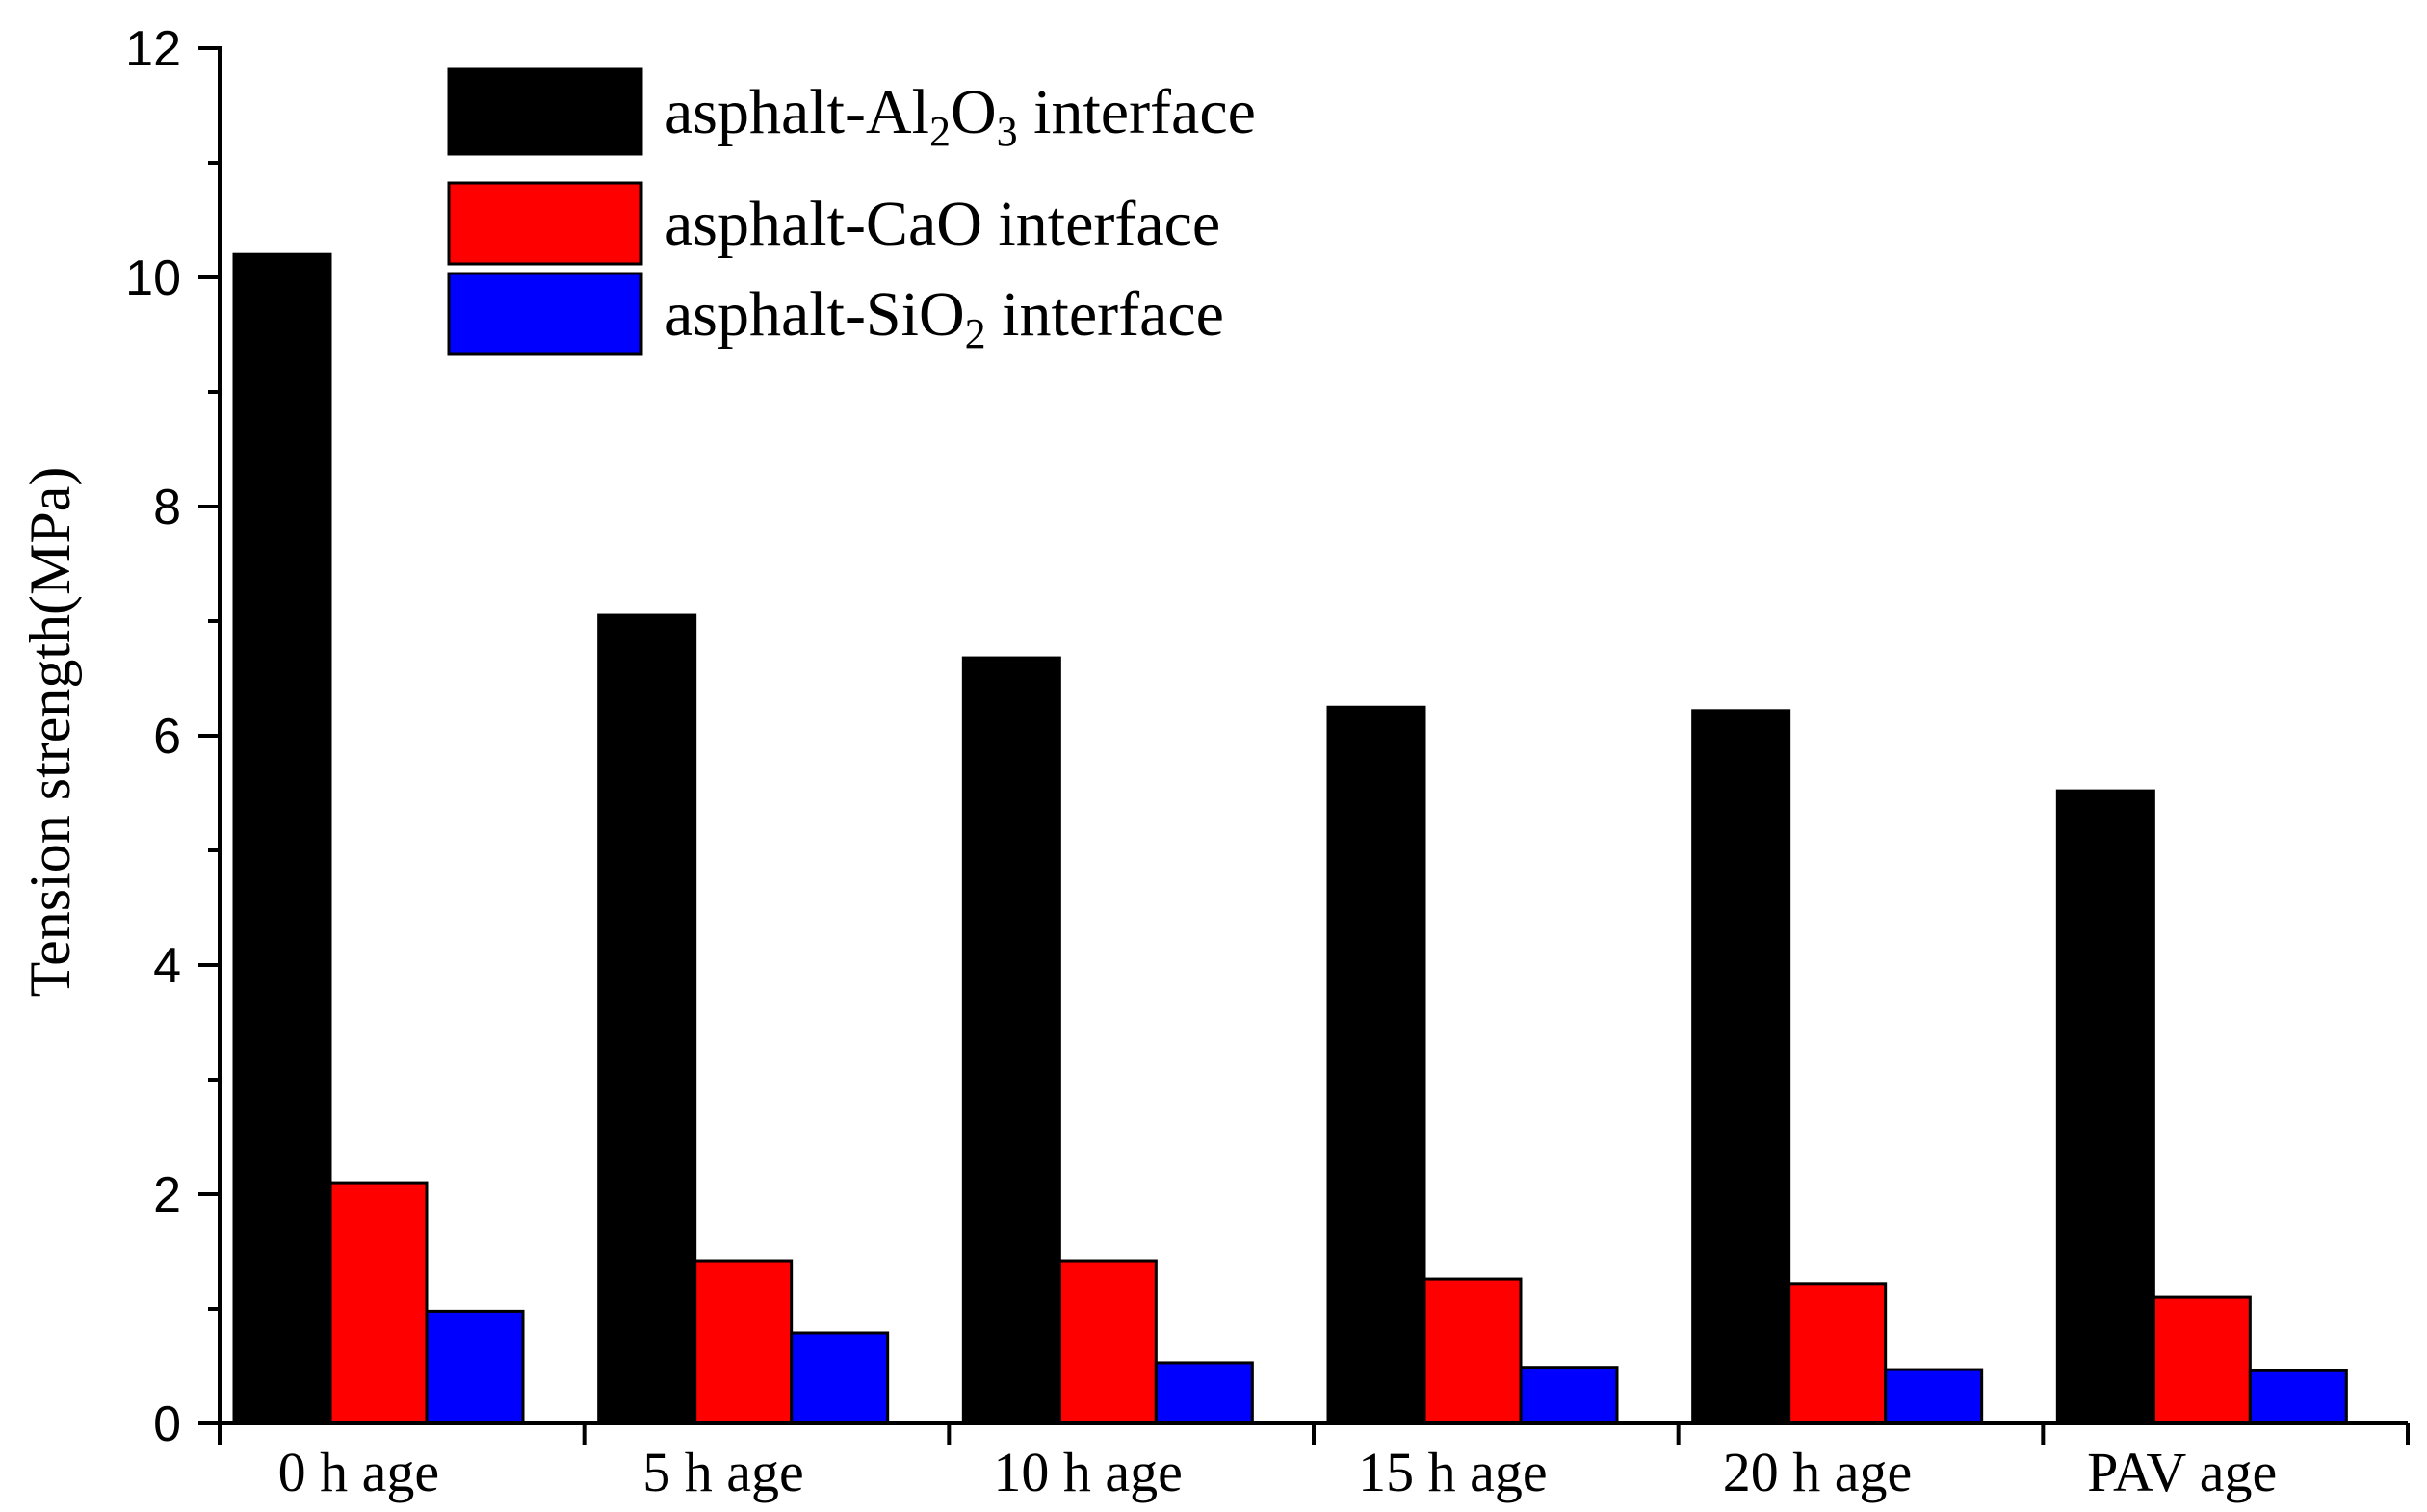  What do you see at coordinates (50, 732) in the screenshot?
I see `y-axis-title: Tension strength(MPa)` at bounding box center [50, 732].